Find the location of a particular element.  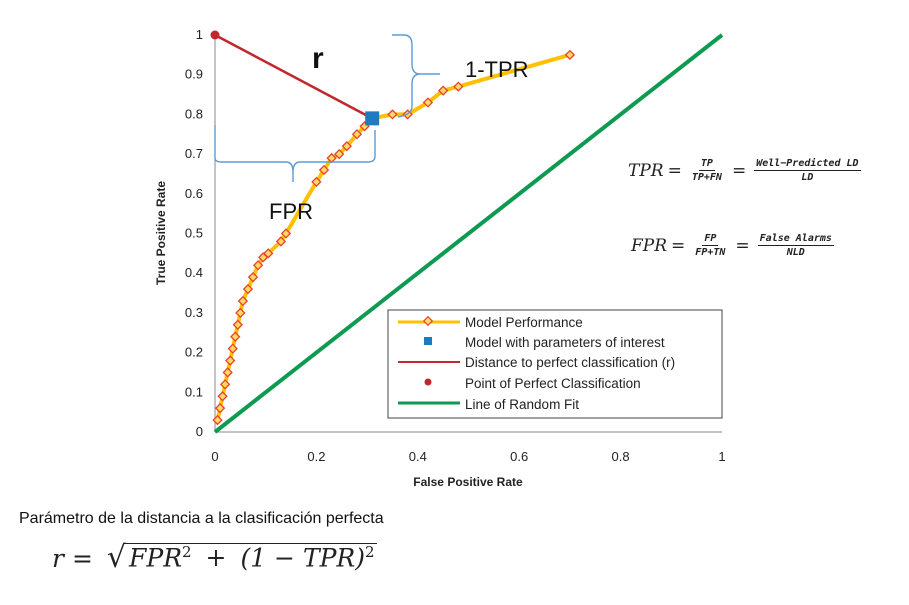

radicand: FPR2 + (1 − TPR)2 is located at coordinates (251, 558).